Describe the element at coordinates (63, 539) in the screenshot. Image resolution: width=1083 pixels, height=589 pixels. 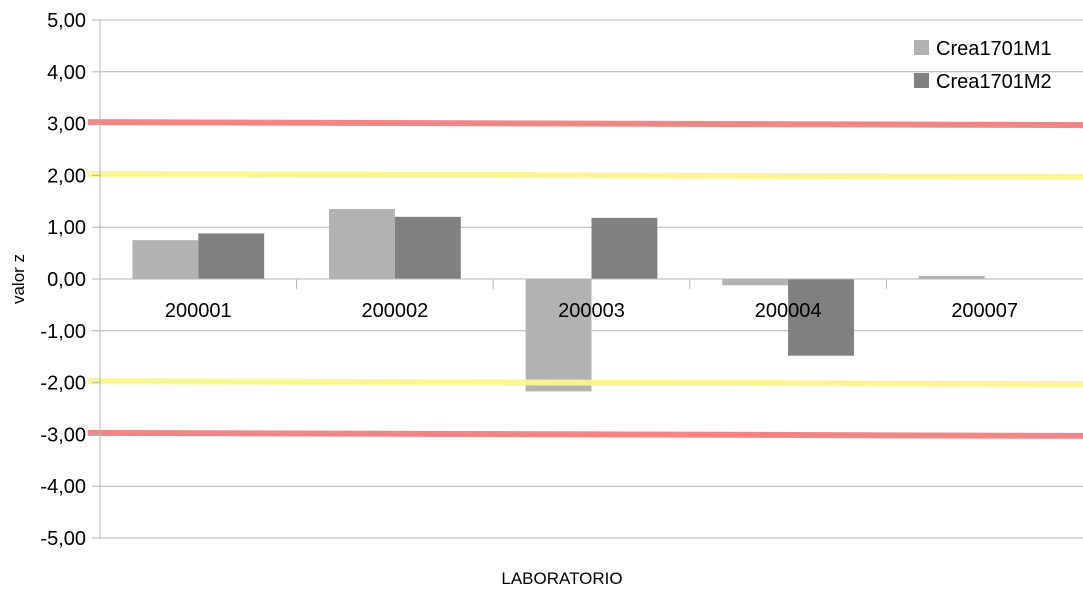
I see `y-tick-label: -5,00` at that location.